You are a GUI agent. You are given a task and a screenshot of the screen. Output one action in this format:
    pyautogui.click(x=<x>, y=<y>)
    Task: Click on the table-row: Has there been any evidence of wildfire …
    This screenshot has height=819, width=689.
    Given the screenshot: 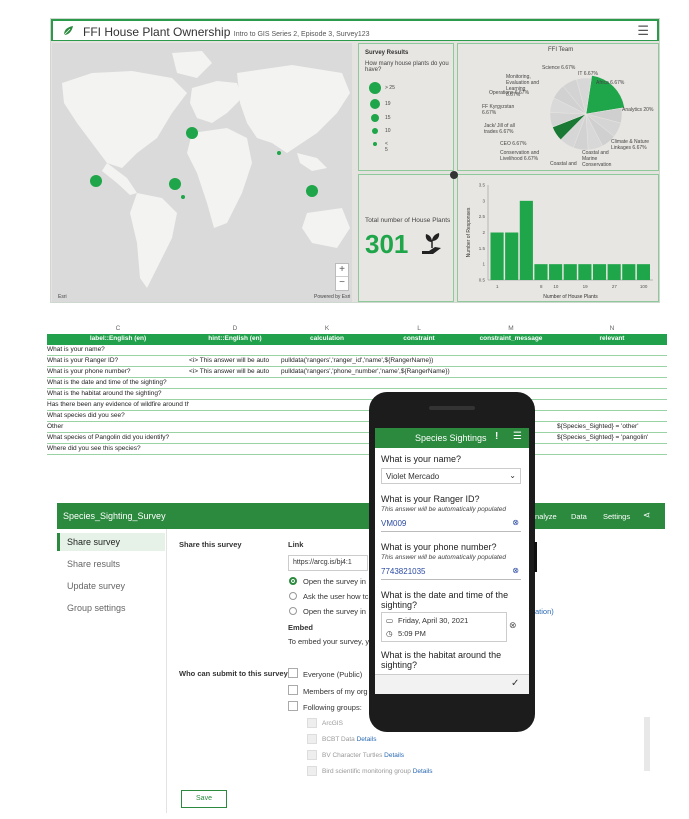 What is the action you would take?
    pyautogui.click(x=357, y=405)
    